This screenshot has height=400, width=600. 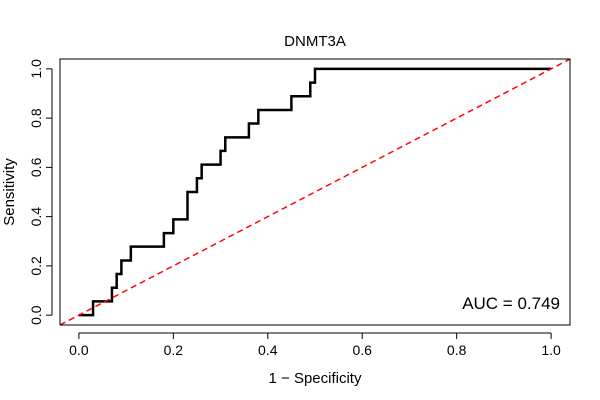 What do you see at coordinates (315, 345) in the screenshot?
I see `x-axis: 0.0 0.2 0.4 0.6 0.8 1.0` at bounding box center [315, 345].